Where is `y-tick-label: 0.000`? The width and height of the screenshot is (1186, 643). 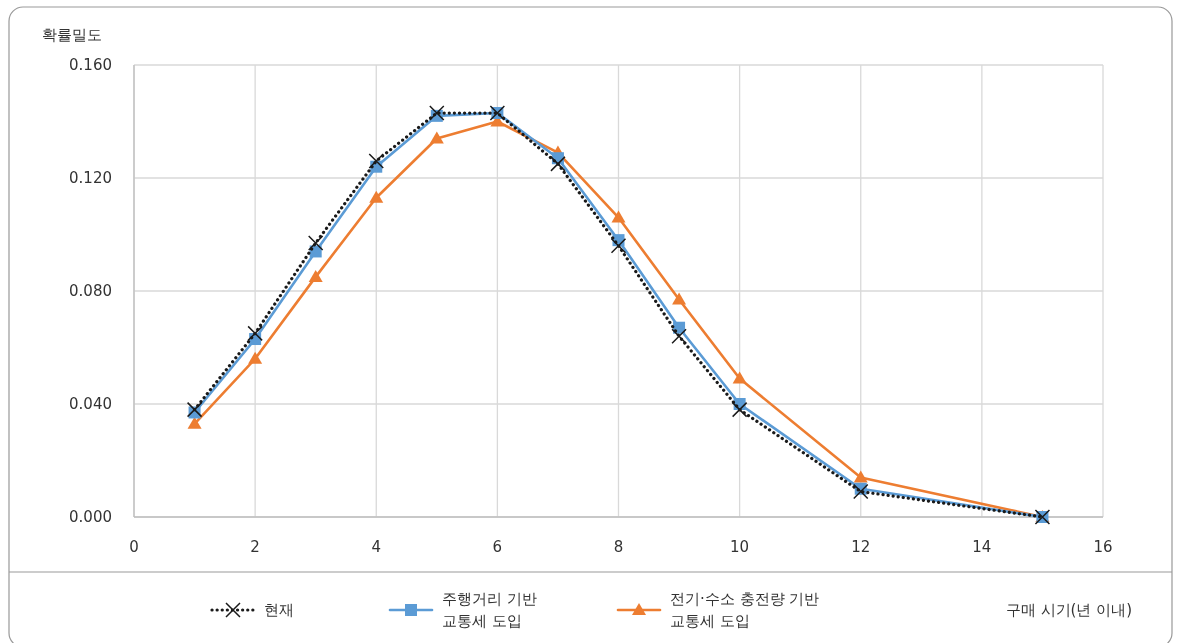 y-tick-label: 0.000 is located at coordinates (90, 517).